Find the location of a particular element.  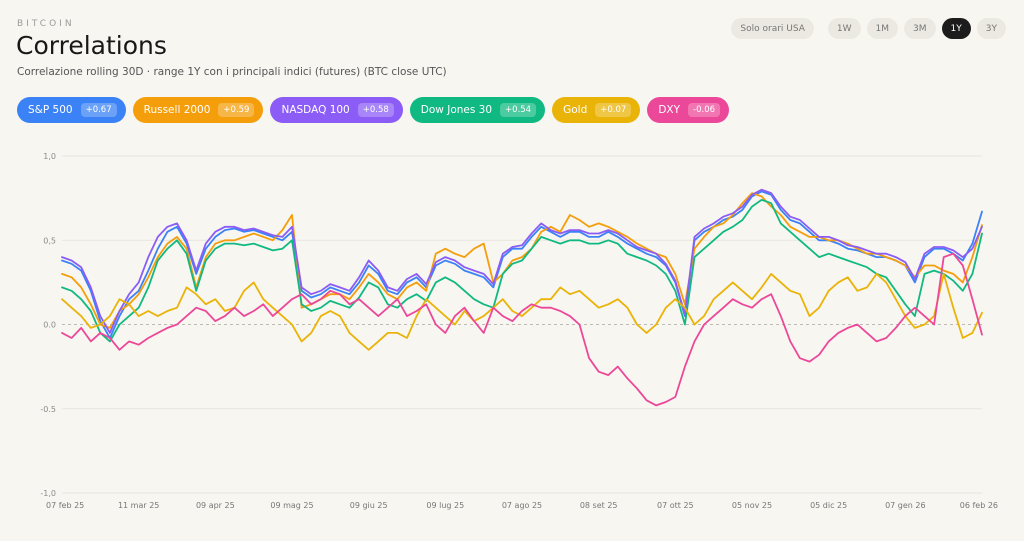

x-tick-label: 09 giu 25 is located at coordinates (369, 505).